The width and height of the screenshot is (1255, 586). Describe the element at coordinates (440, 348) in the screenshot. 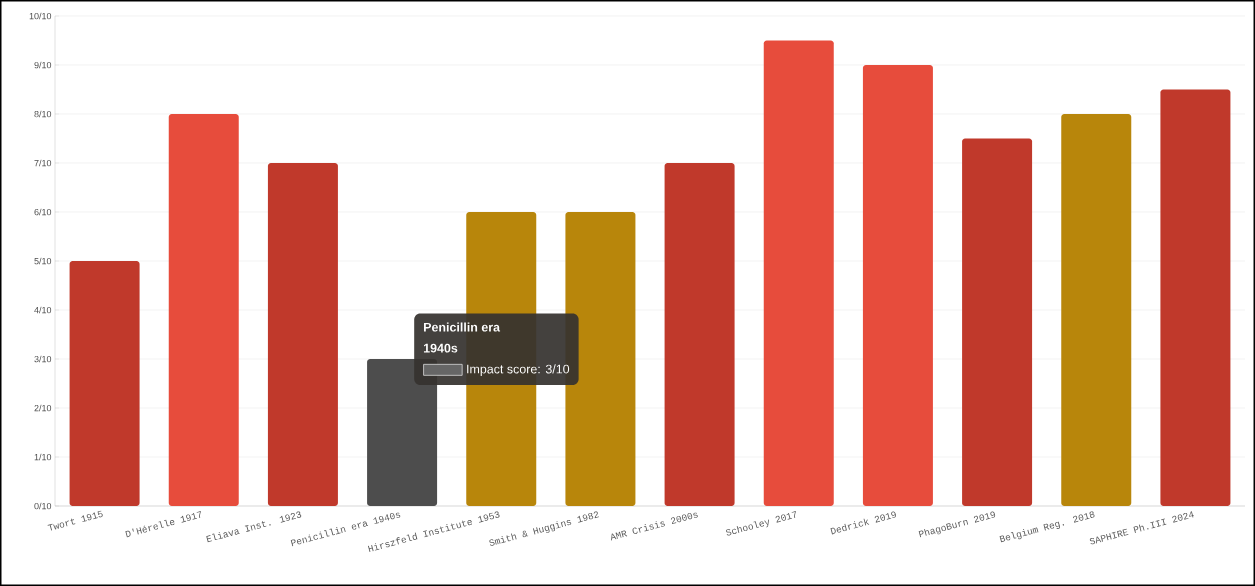

I see `annotation: 1940s` at that location.